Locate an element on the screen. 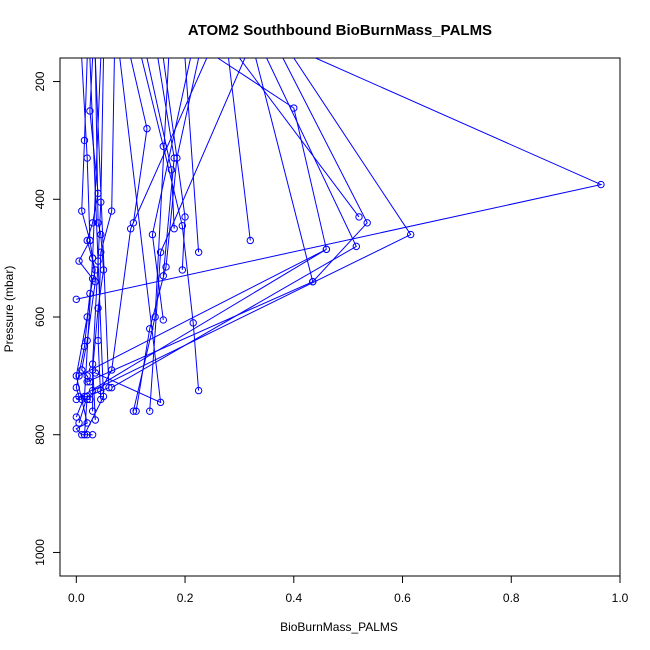 This screenshot has height=650, width=650. chart-title: ATOM2 Southbound BioBurnMass_PALMS is located at coordinates (340, 30).